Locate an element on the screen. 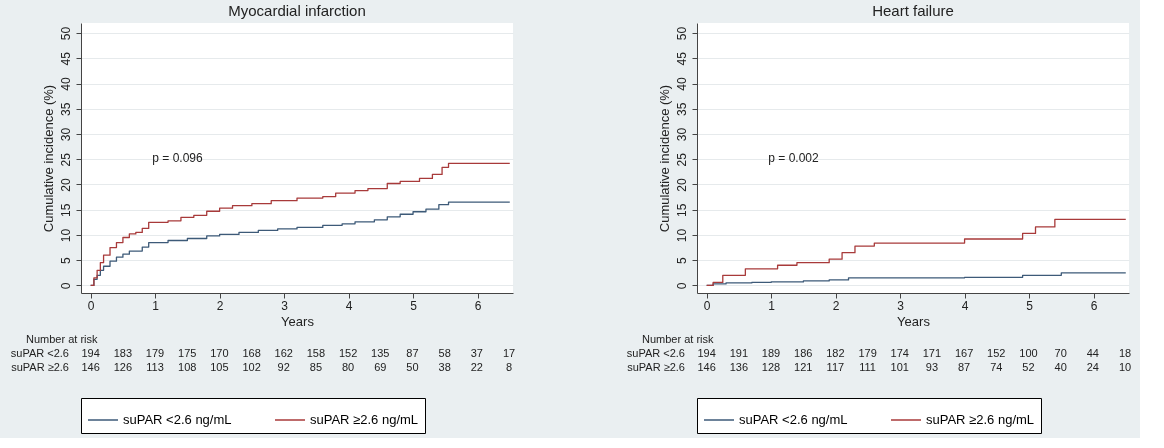  text: 183 is located at coordinates (123, 353).